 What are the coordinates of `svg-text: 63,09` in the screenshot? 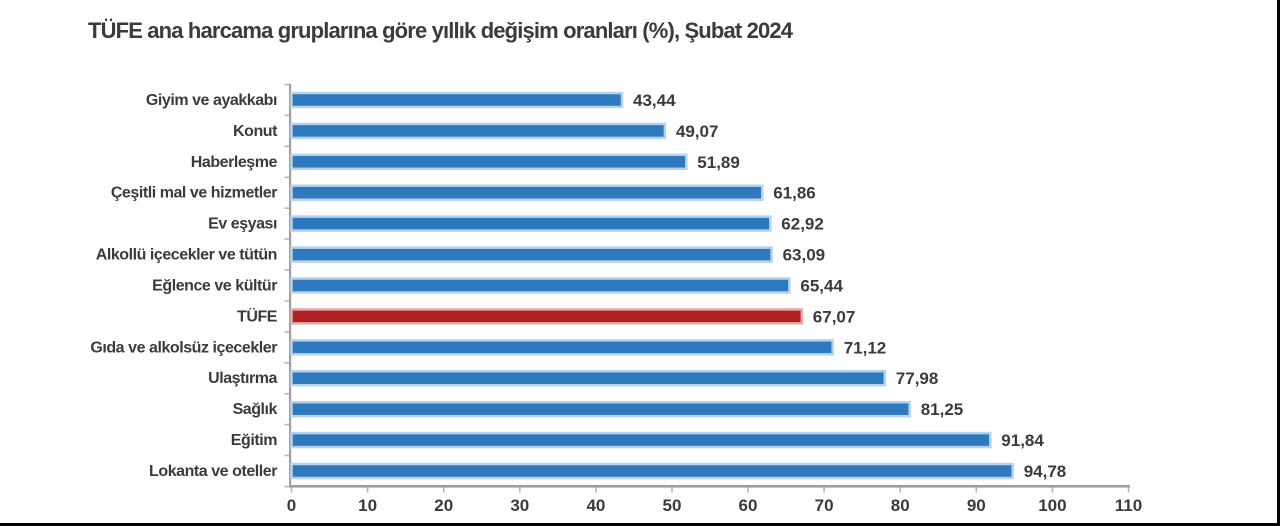 It's located at (804, 255).